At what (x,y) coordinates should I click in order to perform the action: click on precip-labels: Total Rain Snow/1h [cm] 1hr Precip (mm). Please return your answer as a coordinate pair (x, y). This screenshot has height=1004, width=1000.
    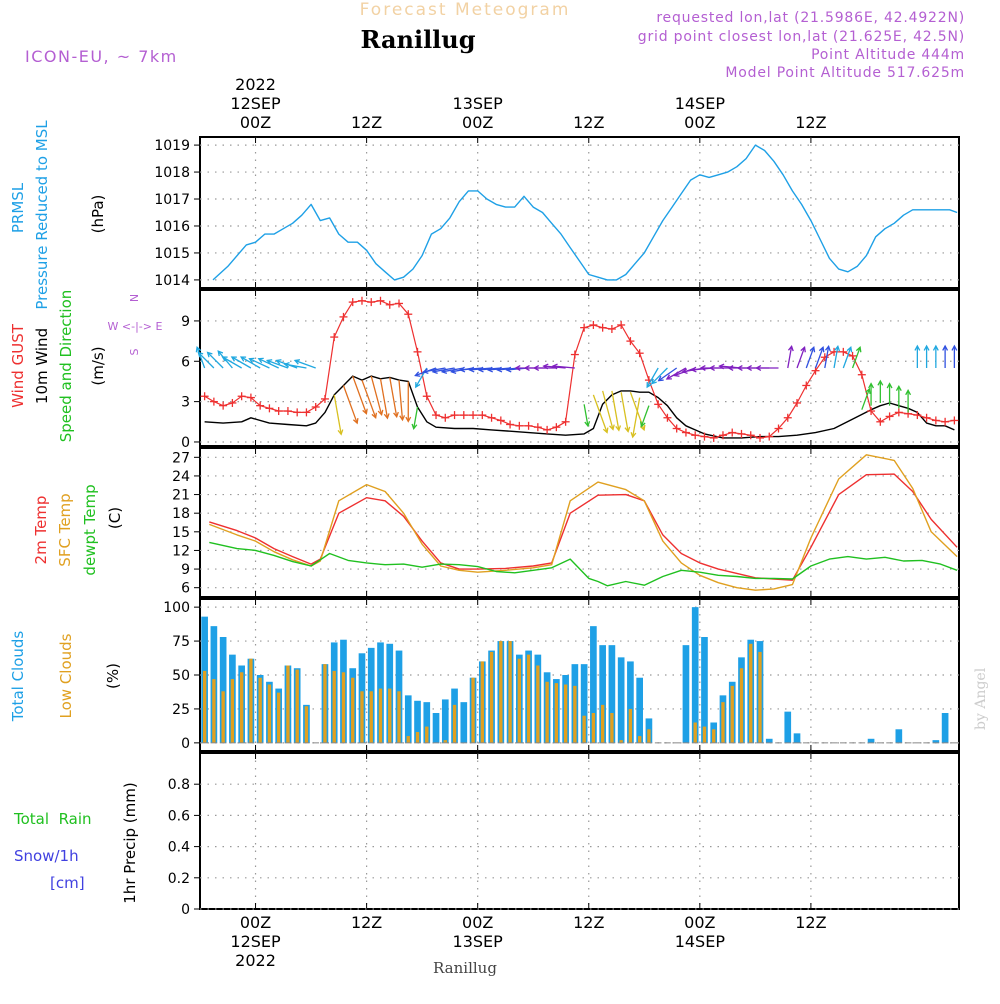
    Looking at the image, I should click on (76, 842).